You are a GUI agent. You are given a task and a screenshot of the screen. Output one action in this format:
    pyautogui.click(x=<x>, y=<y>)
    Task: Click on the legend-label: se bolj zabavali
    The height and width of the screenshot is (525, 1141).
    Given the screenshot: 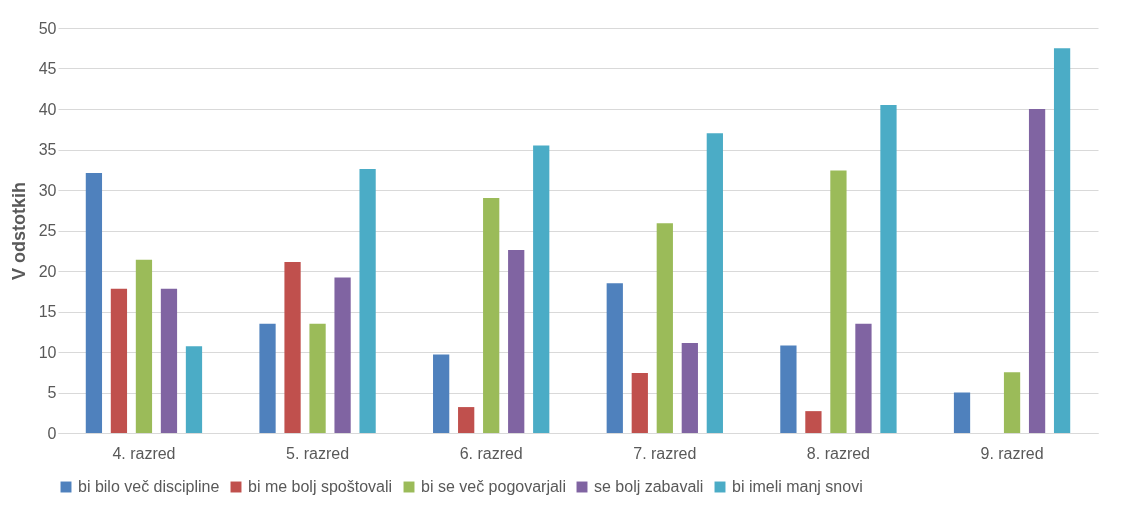 What is the action you would take?
    pyautogui.click(x=649, y=486)
    